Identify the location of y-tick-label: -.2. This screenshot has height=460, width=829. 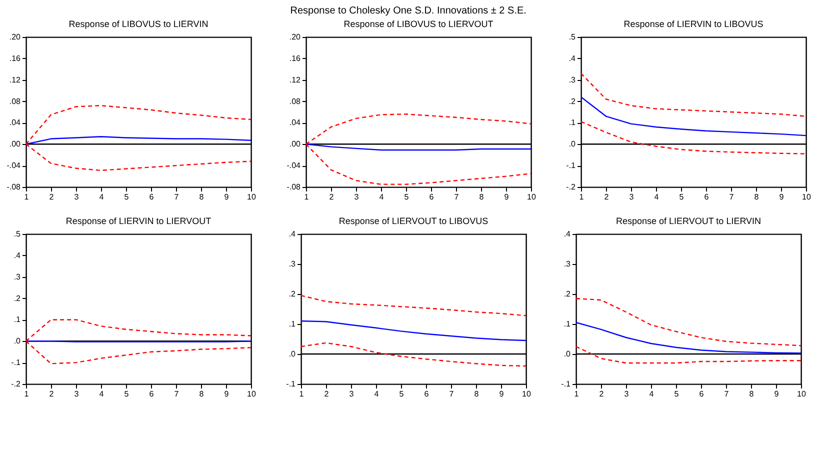
(16, 384).